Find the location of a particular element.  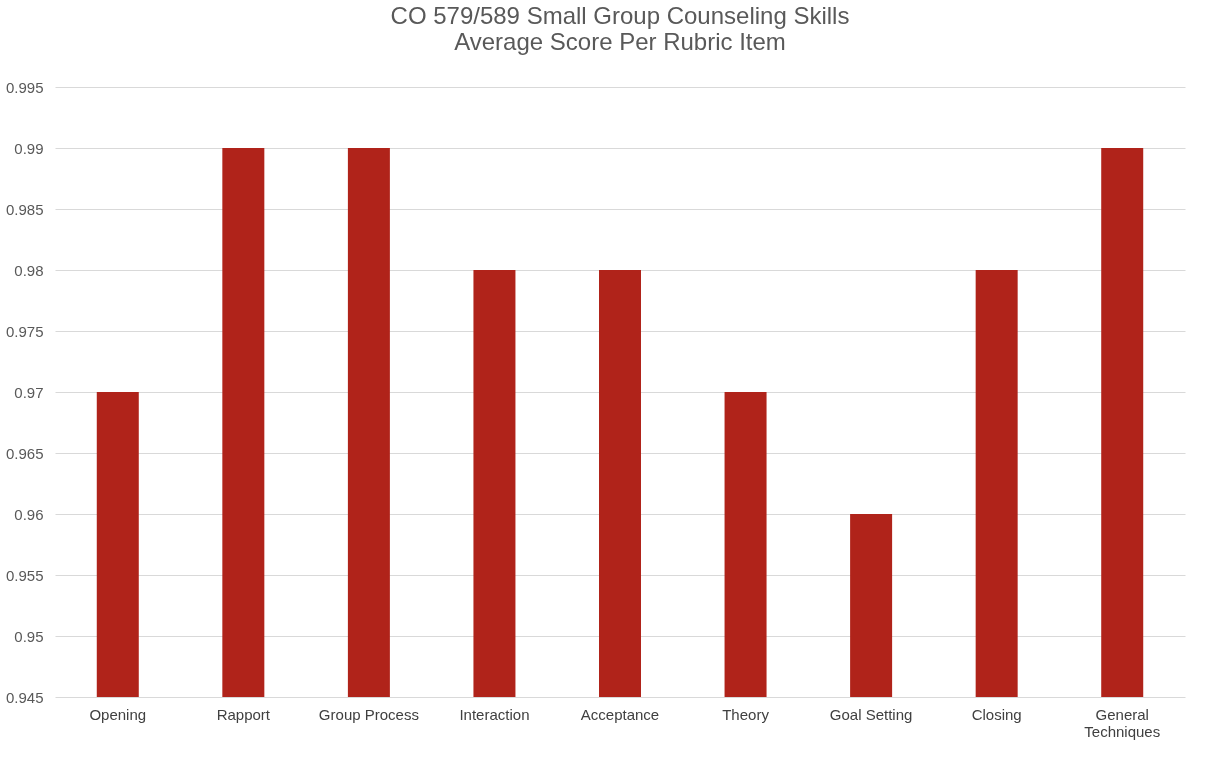

x-tick-label: General Techniques is located at coordinates (1122, 722).